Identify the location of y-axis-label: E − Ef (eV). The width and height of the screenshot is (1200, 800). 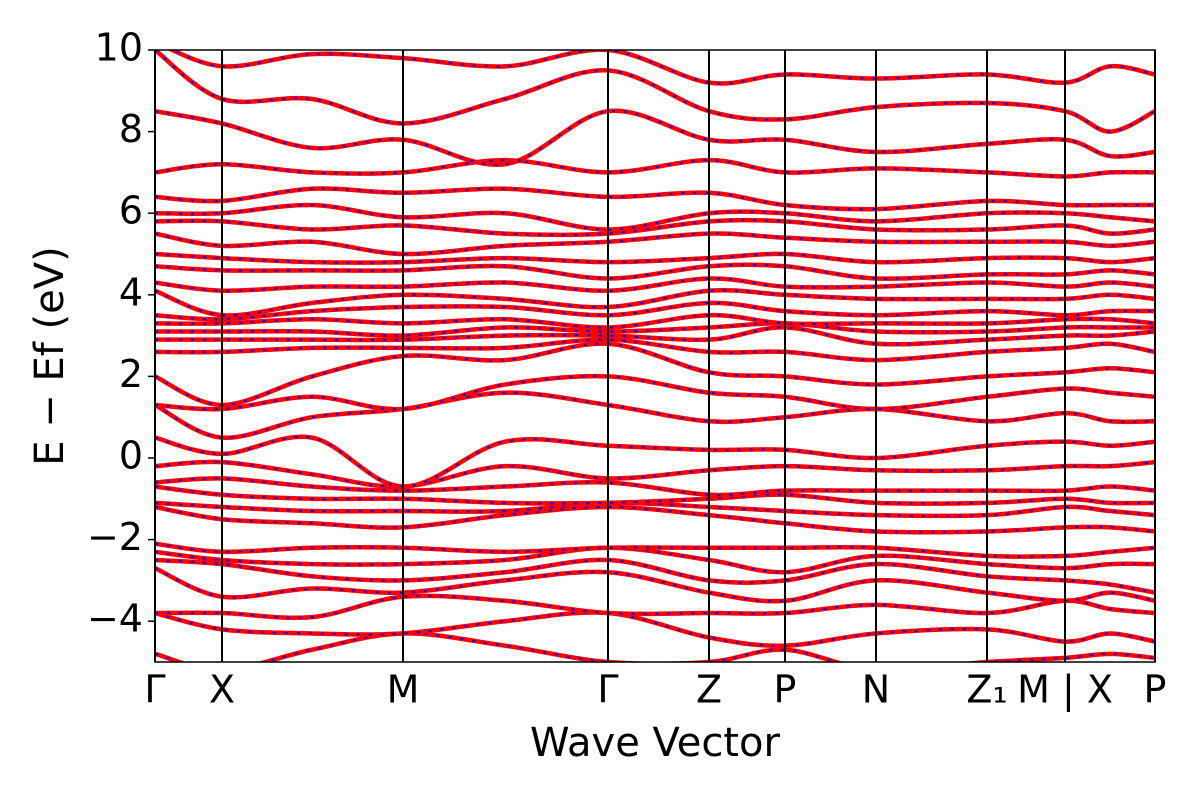
(50, 355).